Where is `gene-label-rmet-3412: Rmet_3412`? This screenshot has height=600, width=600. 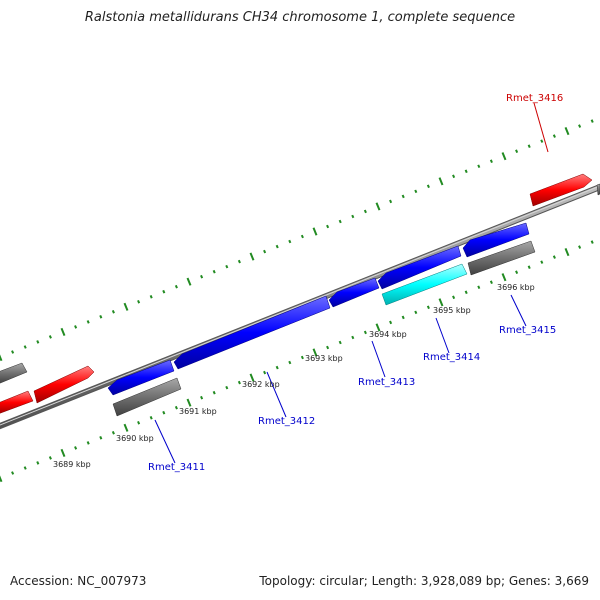
gene-label-rmet-3412: Rmet_3412 is located at coordinates (286, 421).